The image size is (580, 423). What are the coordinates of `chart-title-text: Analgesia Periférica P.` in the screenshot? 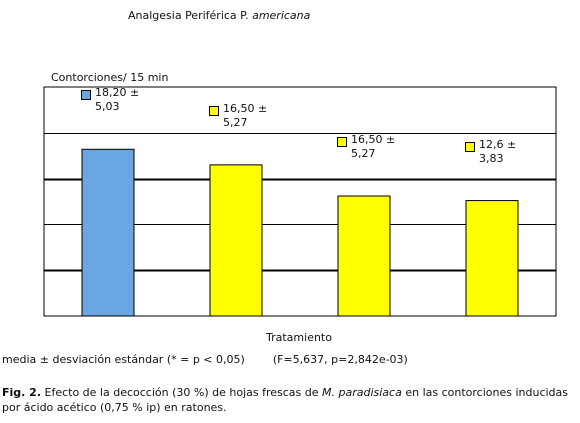 It's located at (188, 15).